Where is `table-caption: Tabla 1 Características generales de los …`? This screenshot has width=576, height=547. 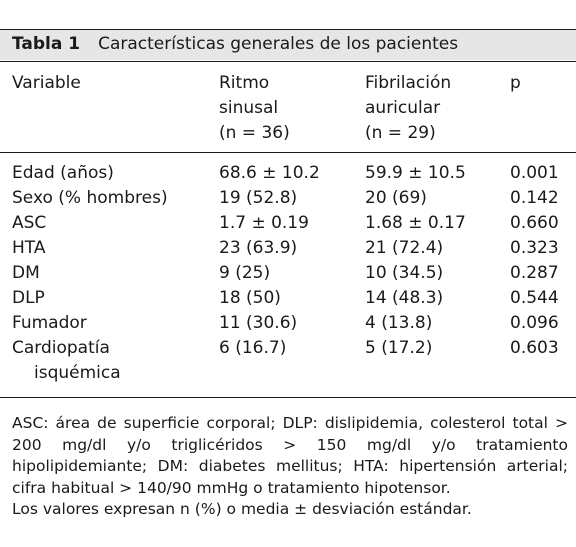 table-caption: Tabla 1 Características generales de los … is located at coordinates (235, 44).